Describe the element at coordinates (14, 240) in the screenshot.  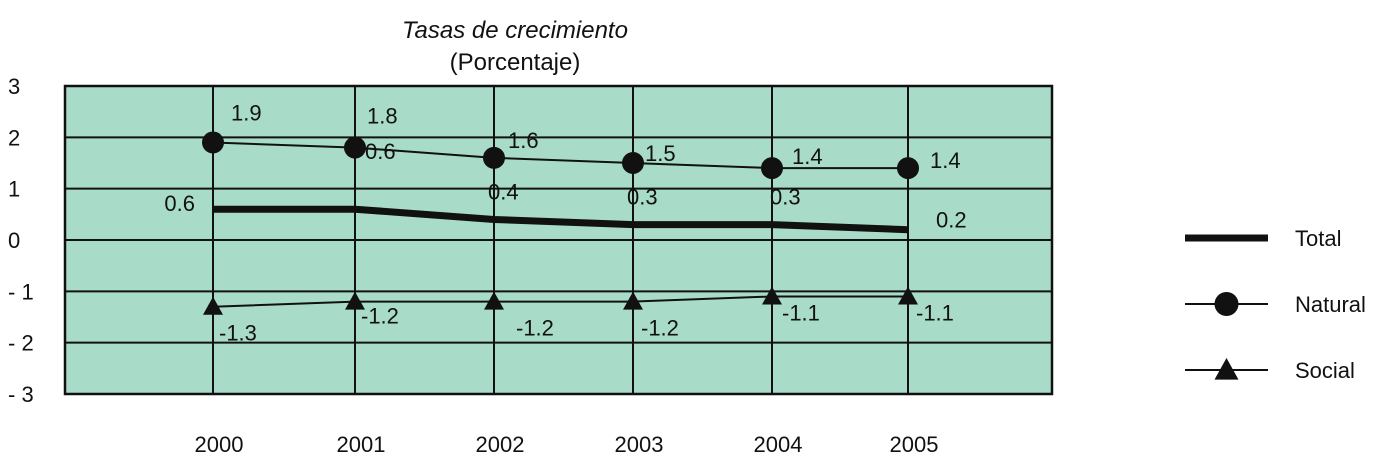
I see `y-tick-label: 0` at that location.